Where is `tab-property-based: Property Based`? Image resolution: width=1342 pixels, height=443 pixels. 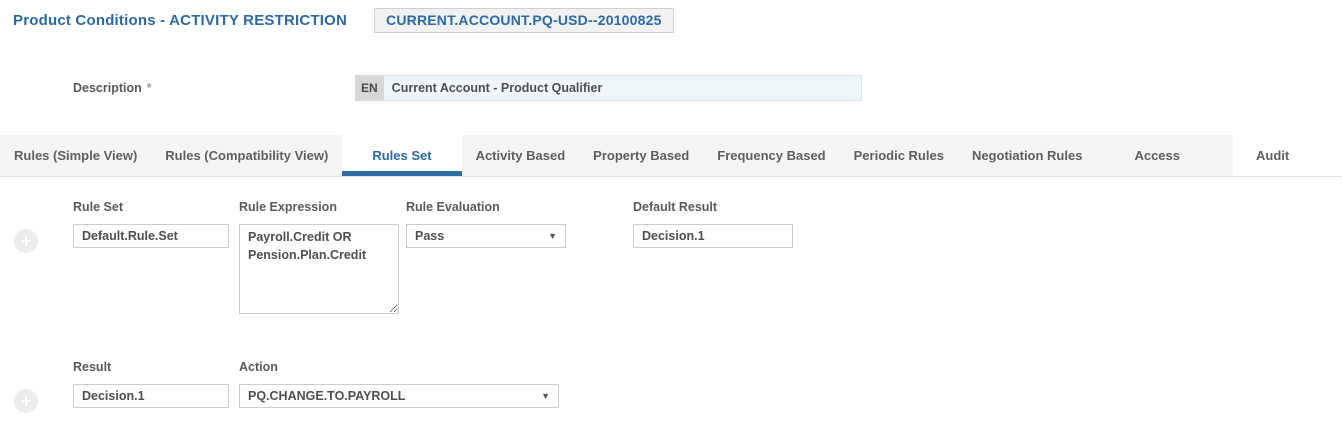 tab-property-based: Property Based is located at coordinates (641, 155).